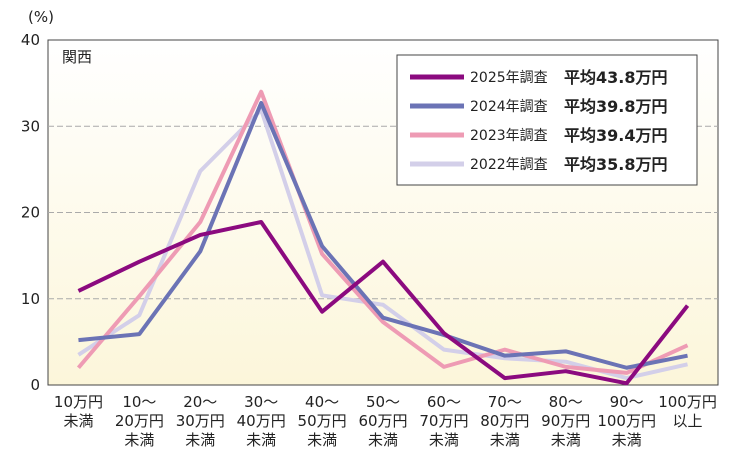 The image size is (750, 472). I want to click on x-tick-label: 10万円未満, so click(78, 411).